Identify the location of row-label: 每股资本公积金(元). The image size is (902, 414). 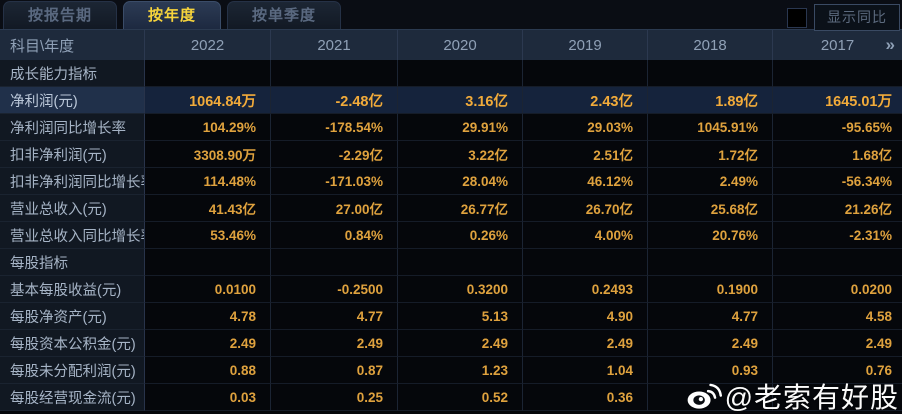
(72, 343).